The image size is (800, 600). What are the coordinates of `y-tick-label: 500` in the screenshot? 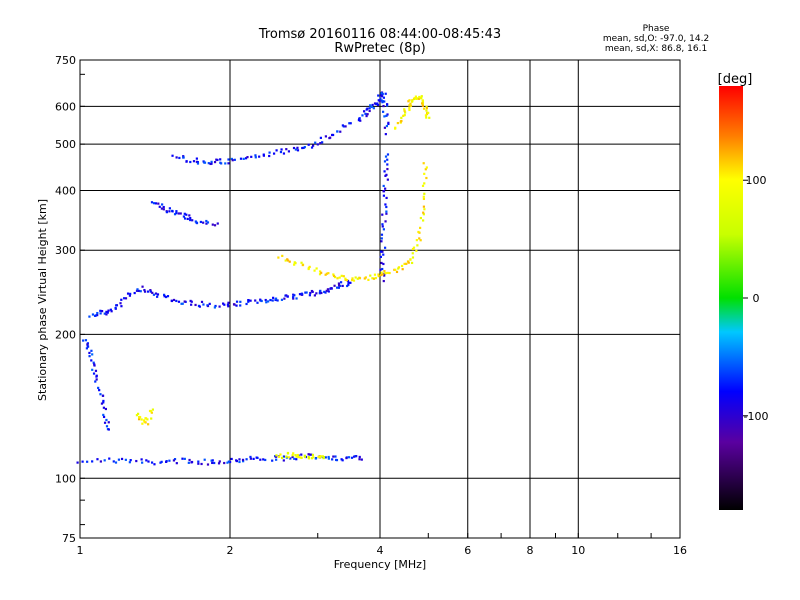 It's located at (65, 144).